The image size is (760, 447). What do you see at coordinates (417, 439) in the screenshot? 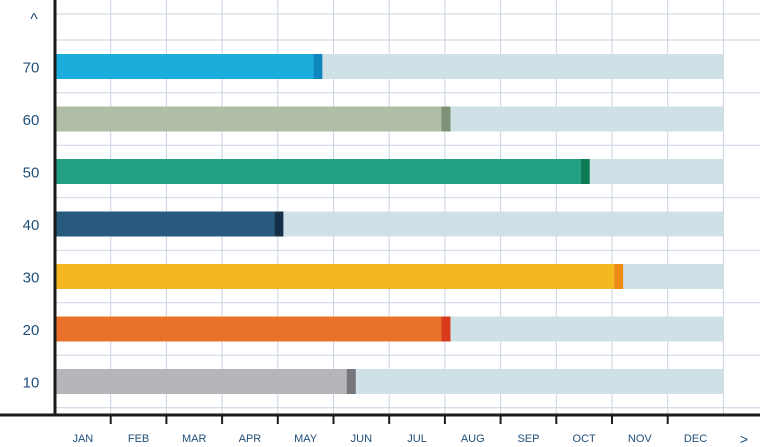
I see `x-tick-label: JUL` at bounding box center [417, 439].